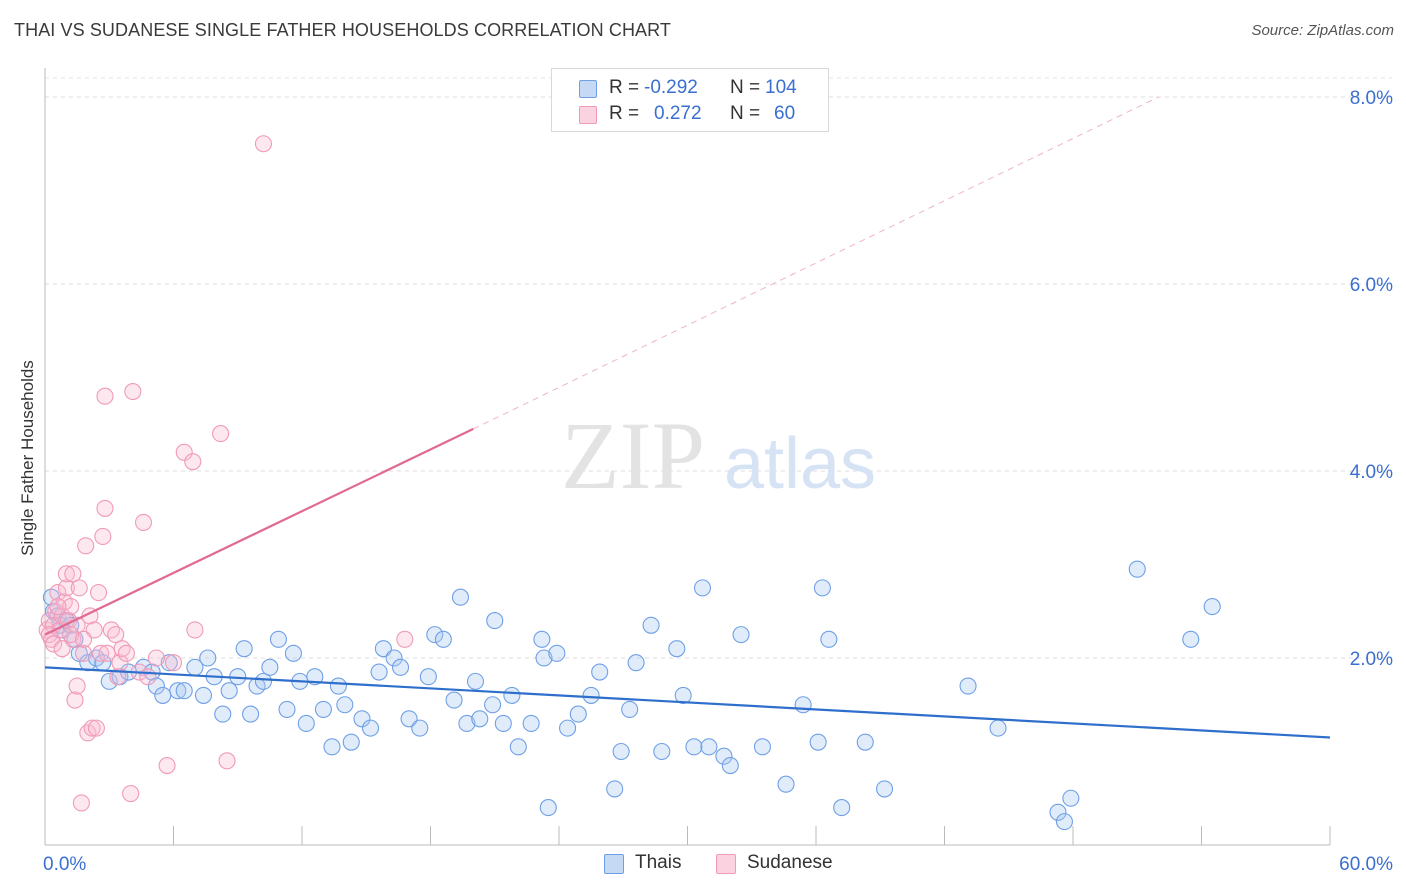 Image resolution: width=1406 pixels, height=892 pixels. Describe the element at coordinates (687, 702) in the screenshot. I see `trend-line-thais` at that location.